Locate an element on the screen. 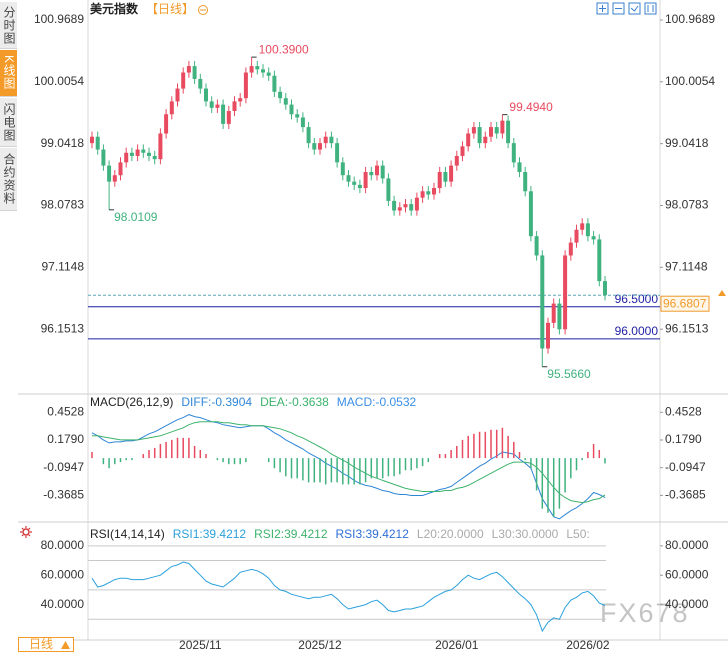 Image resolution: width=728 pixels, height=652 pixels. y-tick-label: 40.0000 is located at coordinates (63, 604).